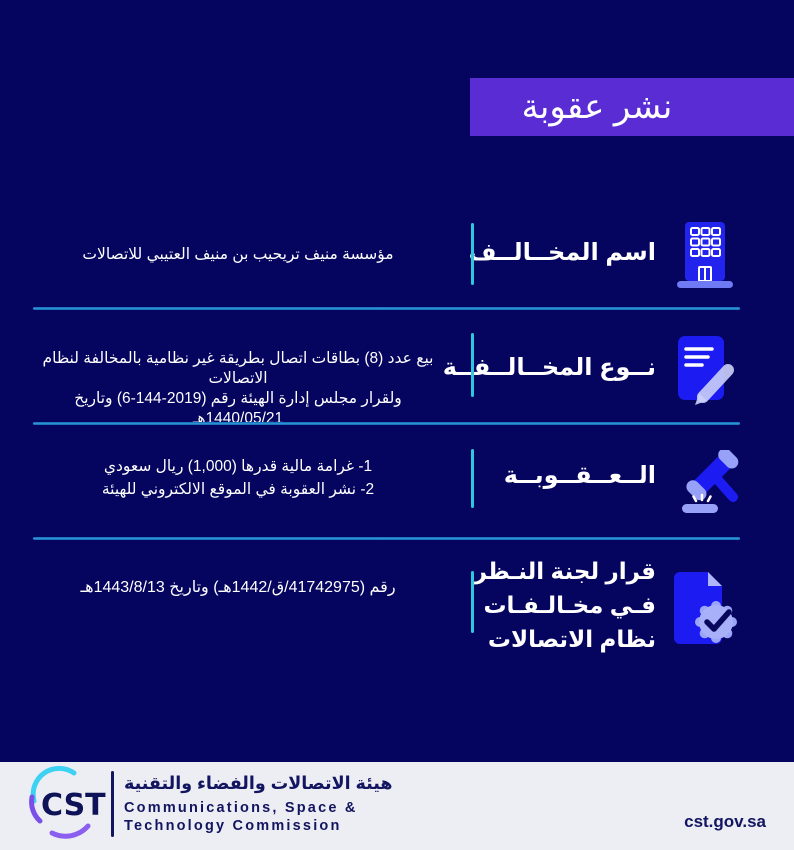 Image resolution: width=794 pixels, height=850 pixels. Describe the element at coordinates (705, 258) in the screenshot. I see `building-icon` at that location.